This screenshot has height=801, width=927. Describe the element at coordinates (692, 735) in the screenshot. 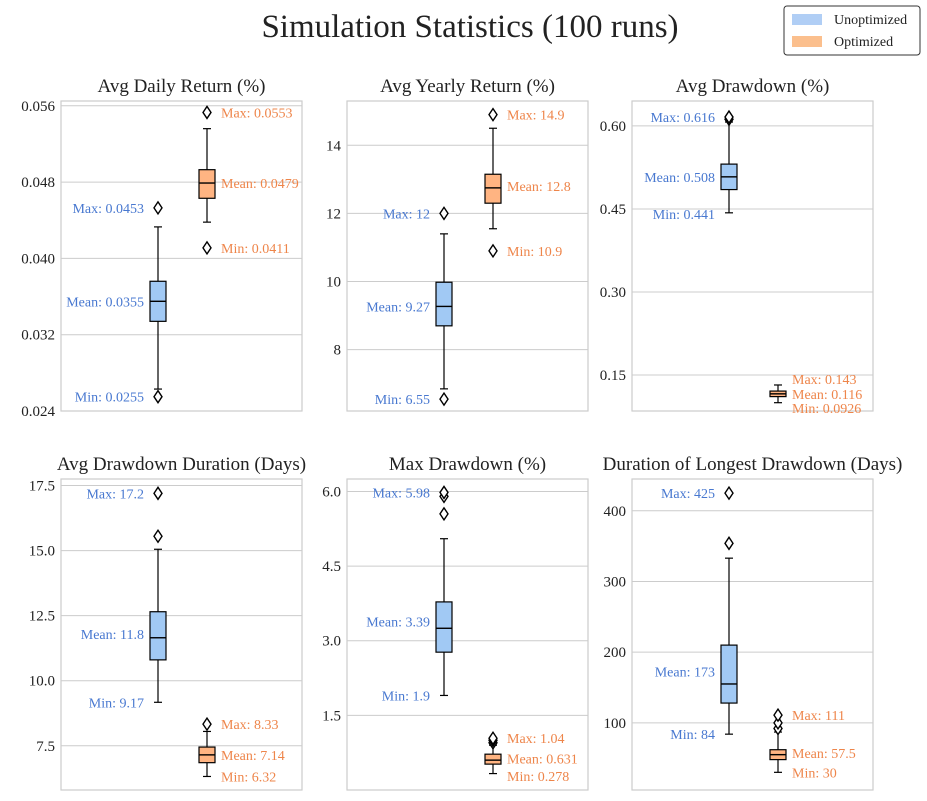

I see `annotation-min: Min: 84` at that location.